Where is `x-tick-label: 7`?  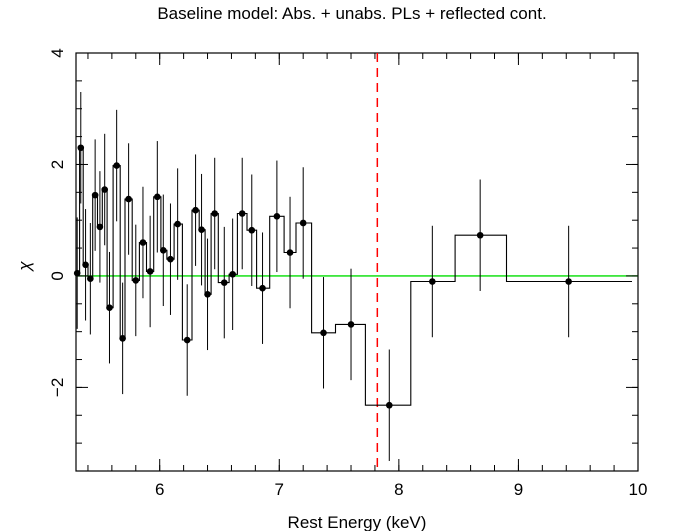 x-tick-label: 7 is located at coordinates (279, 489).